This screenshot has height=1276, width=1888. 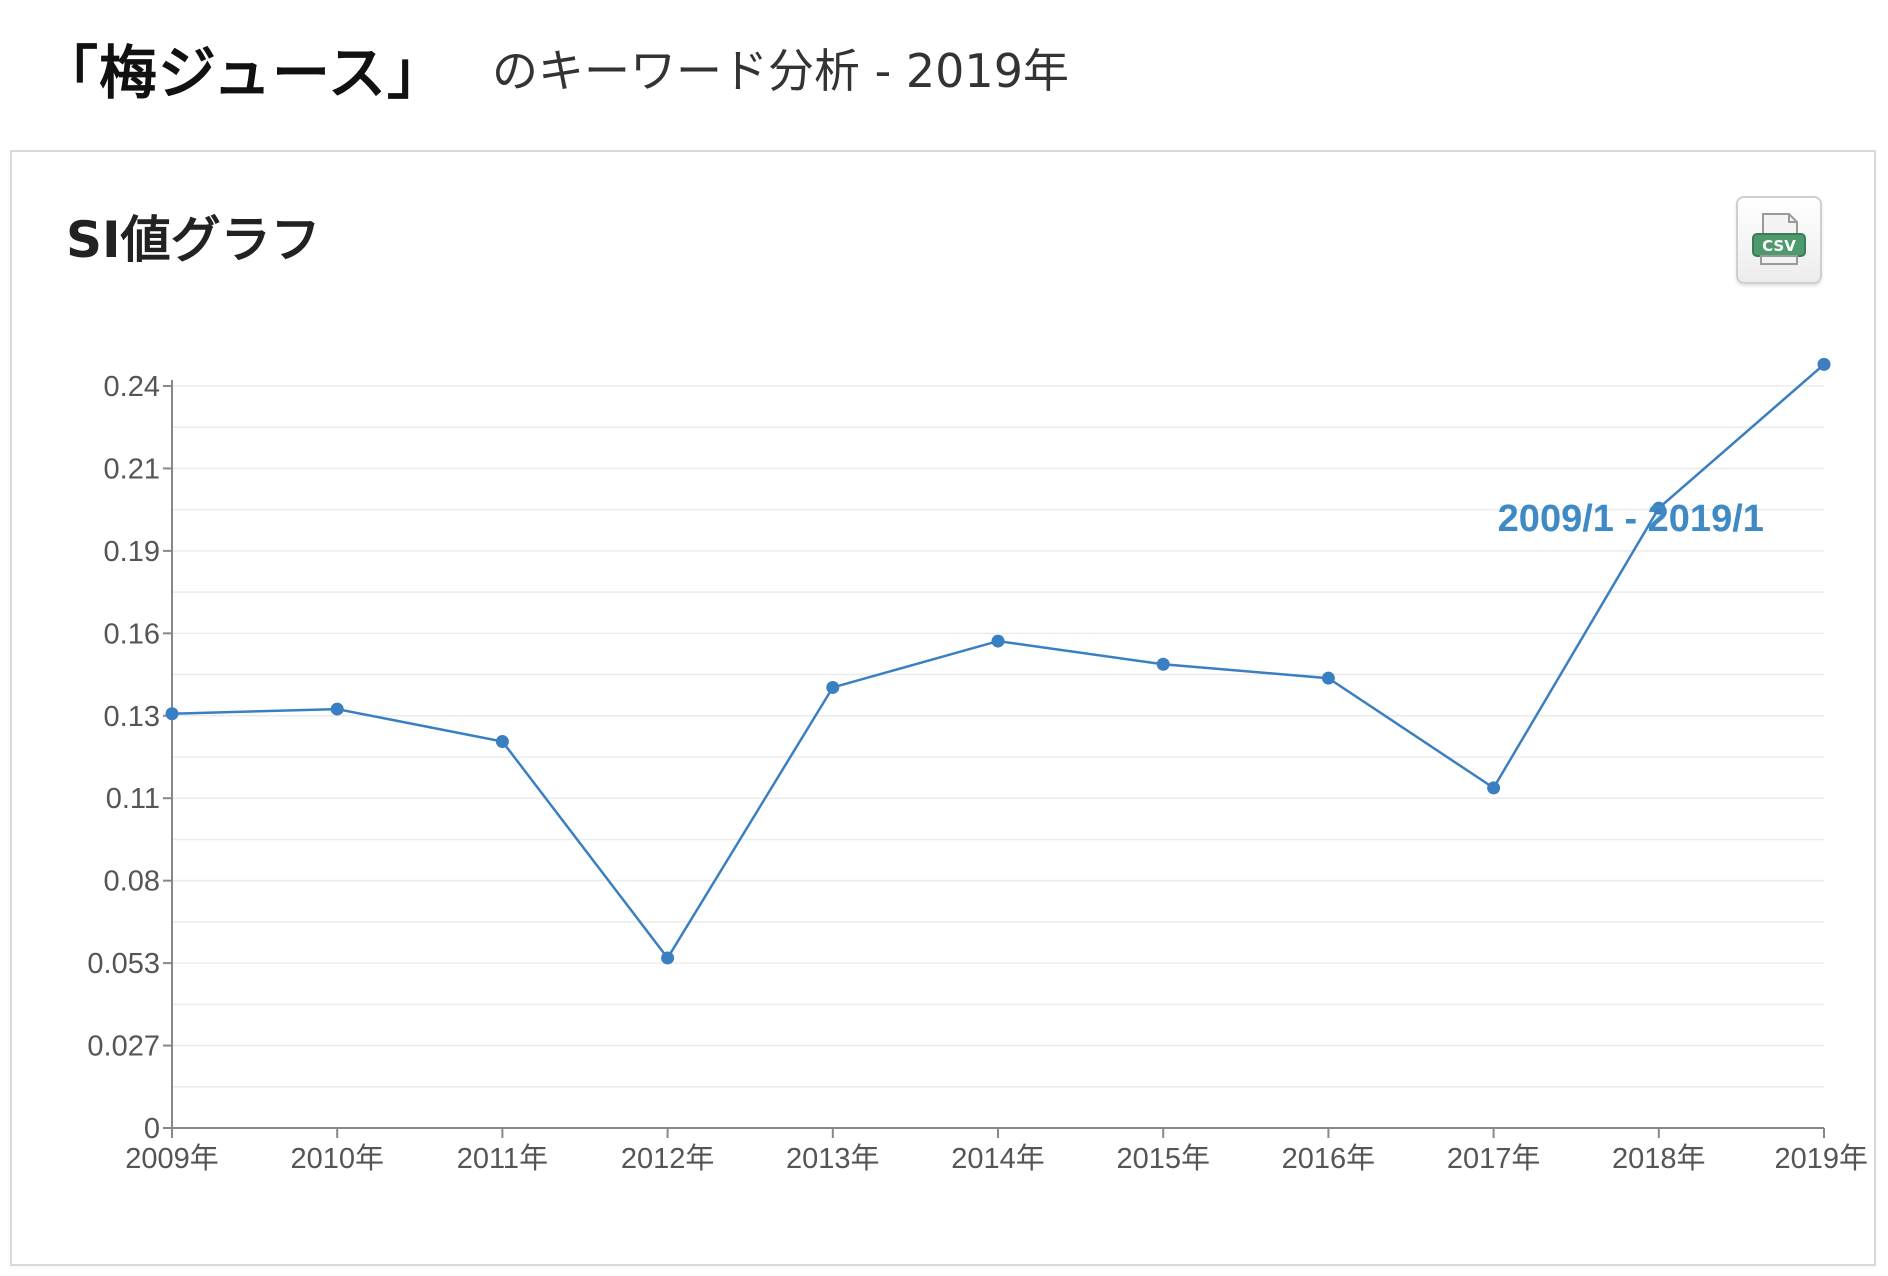 I want to click on y-tick-label: 0.19, so click(x=132, y=552).